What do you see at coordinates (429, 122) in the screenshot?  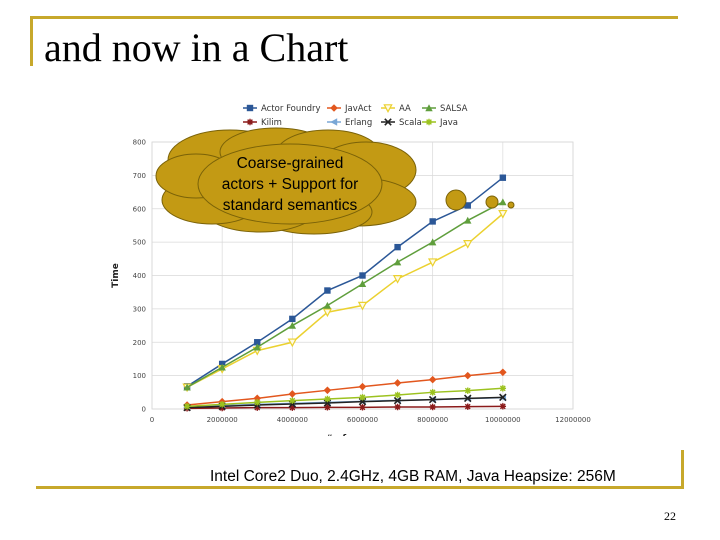 I see `legend-marker-java` at bounding box center [429, 122].